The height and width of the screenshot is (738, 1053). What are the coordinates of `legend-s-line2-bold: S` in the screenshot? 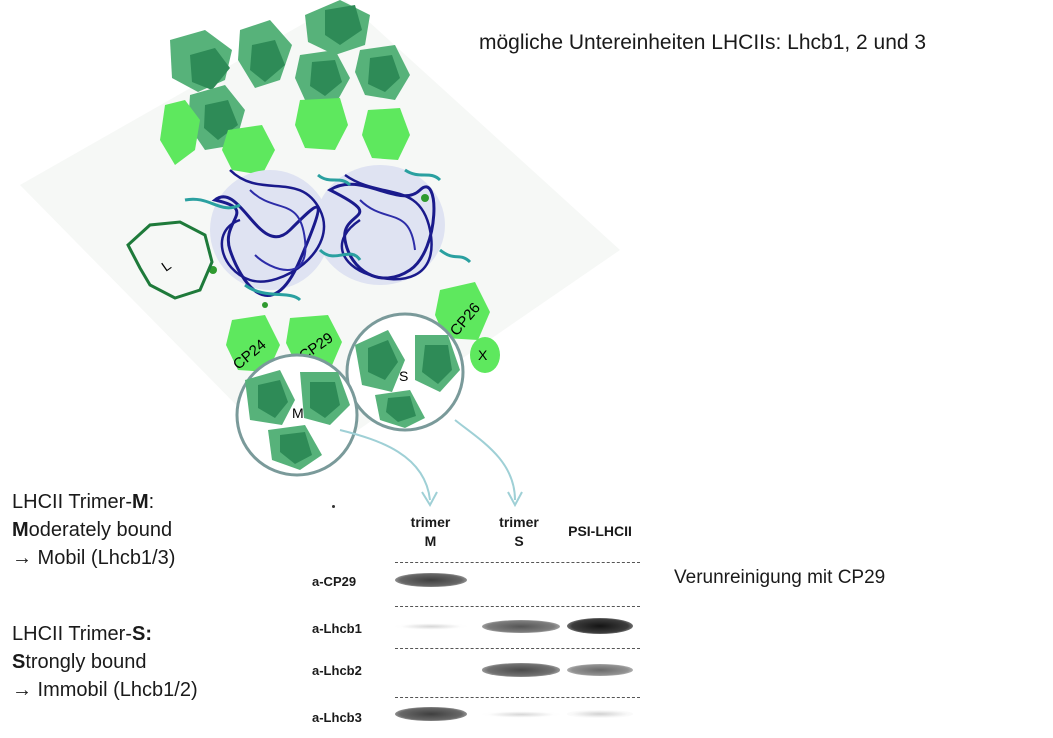 It's located at (19, 662).